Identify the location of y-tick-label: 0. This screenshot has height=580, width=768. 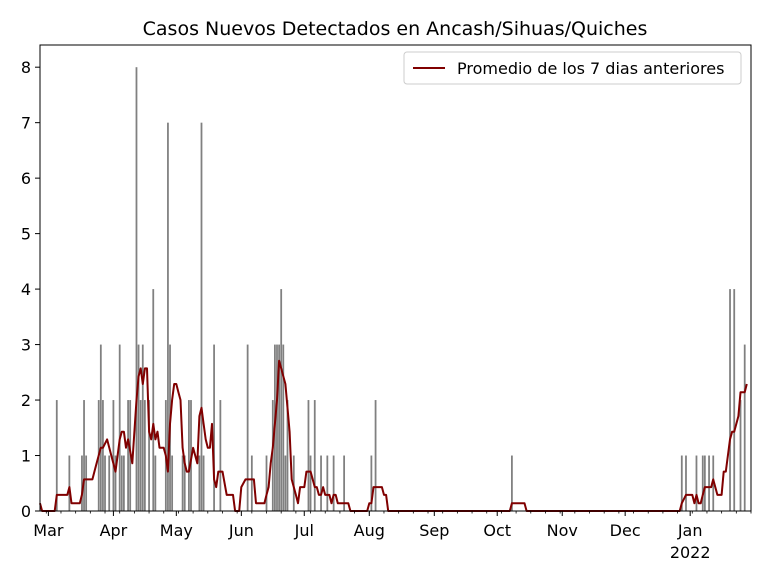
(26, 511).